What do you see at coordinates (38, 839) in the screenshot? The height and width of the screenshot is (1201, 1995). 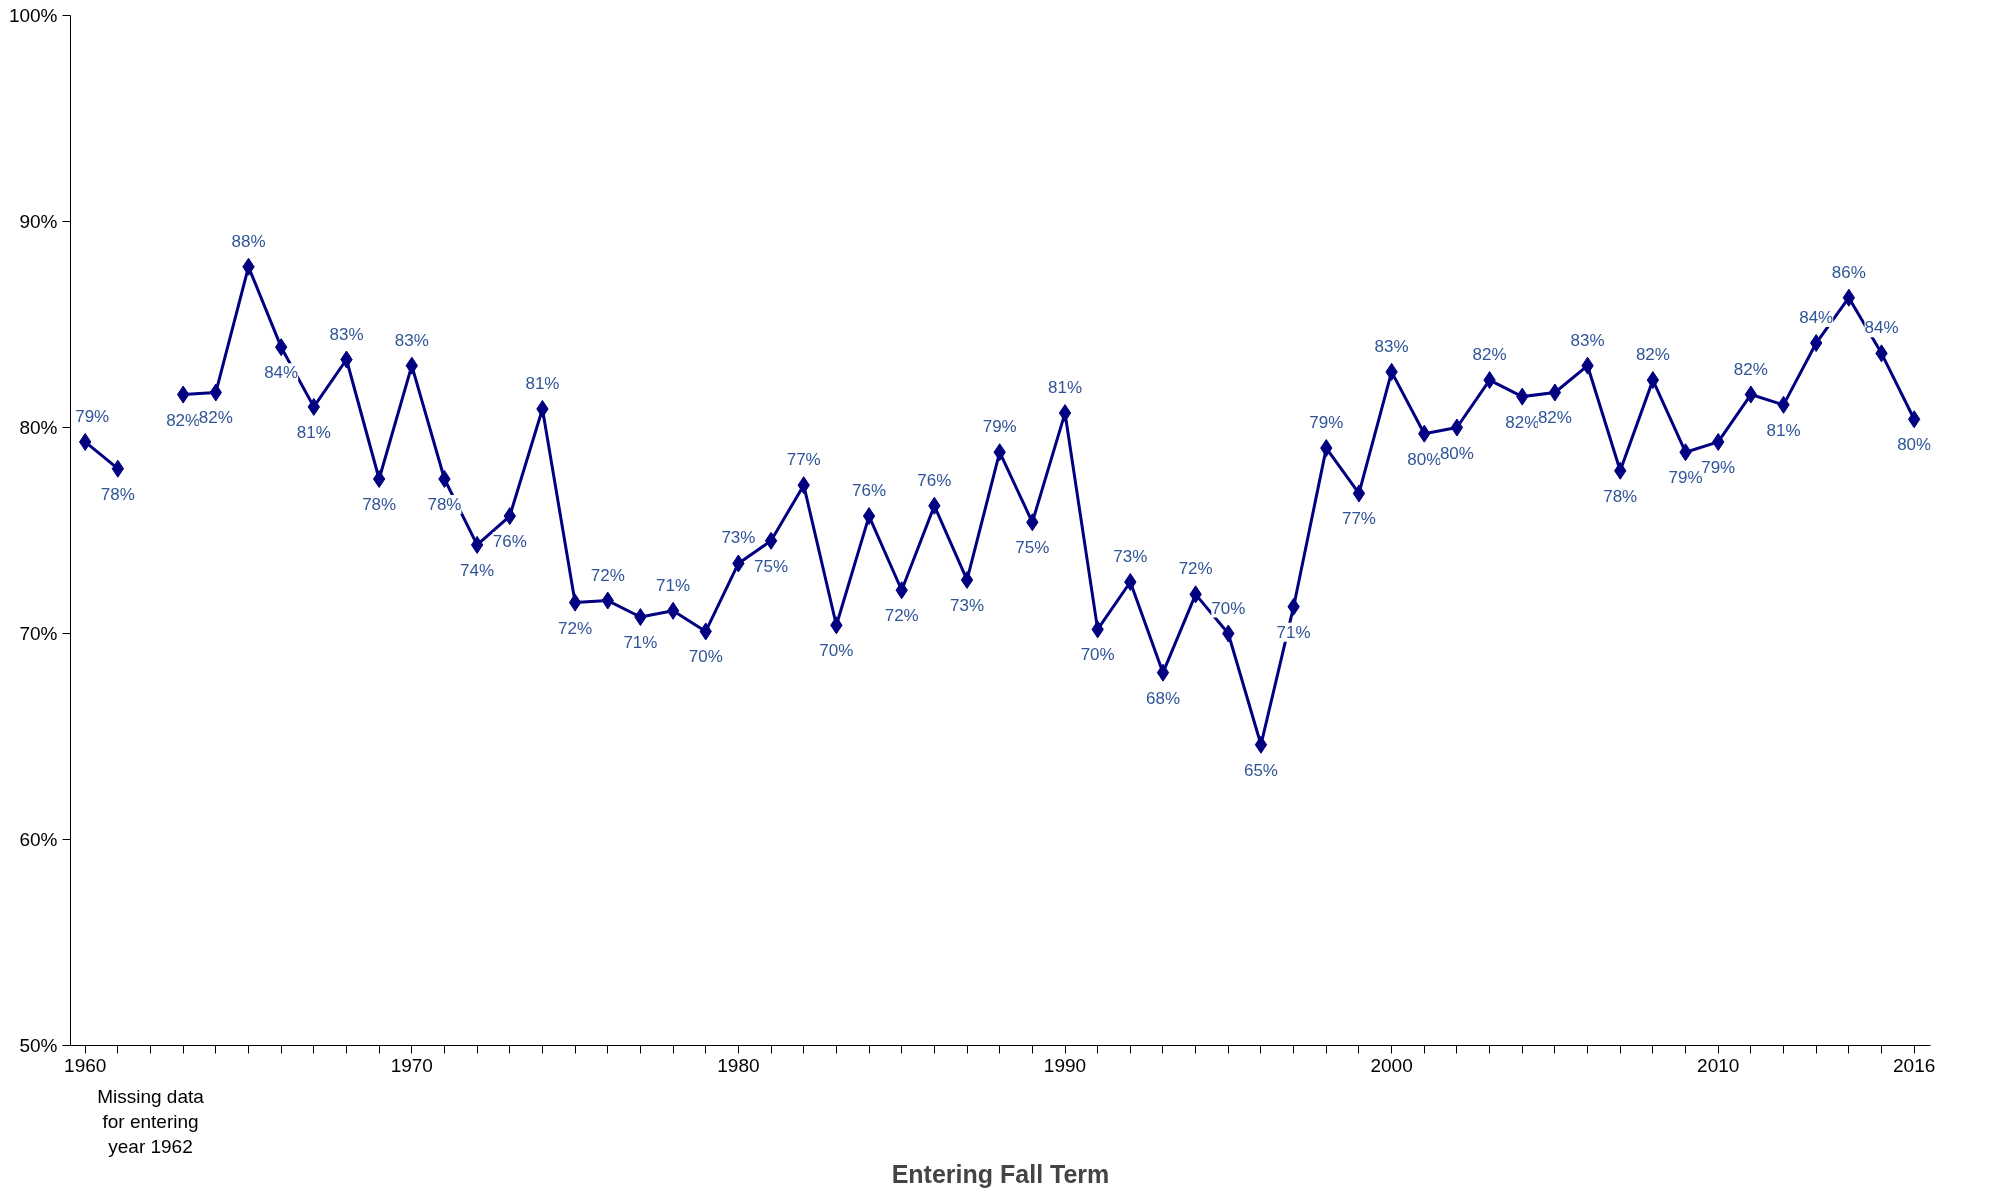 I see `y-tick-label: 60%` at bounding box center [38, 839].